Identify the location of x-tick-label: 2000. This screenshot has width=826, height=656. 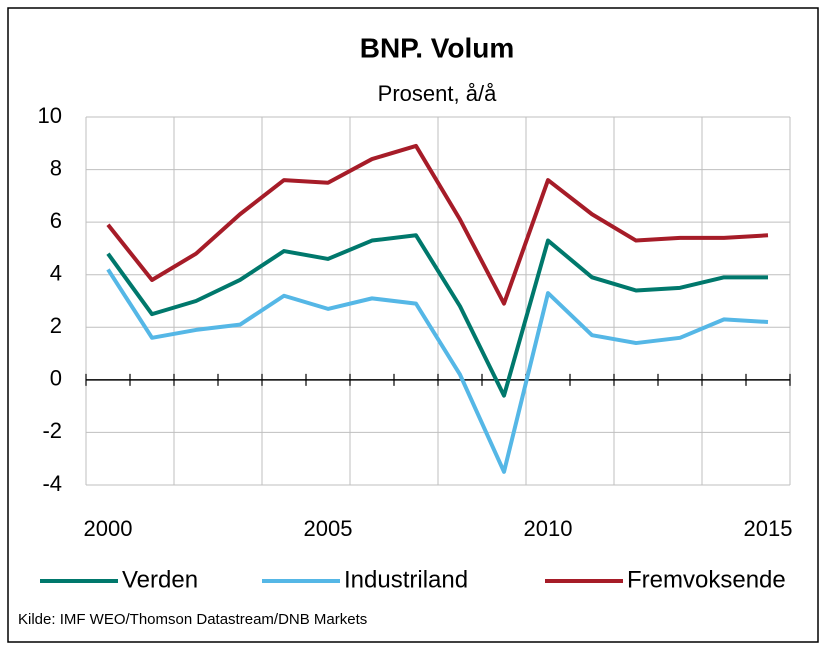
(108, 528).